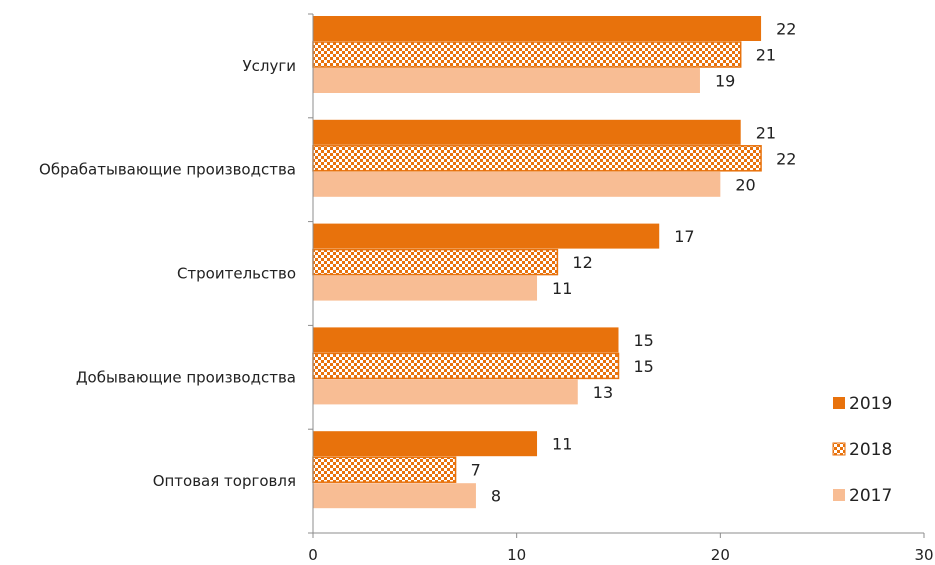 Image resolution: width=935 pixels, height=565 pixels. I want to click on x-tick-label: 30, so click(923, 555).